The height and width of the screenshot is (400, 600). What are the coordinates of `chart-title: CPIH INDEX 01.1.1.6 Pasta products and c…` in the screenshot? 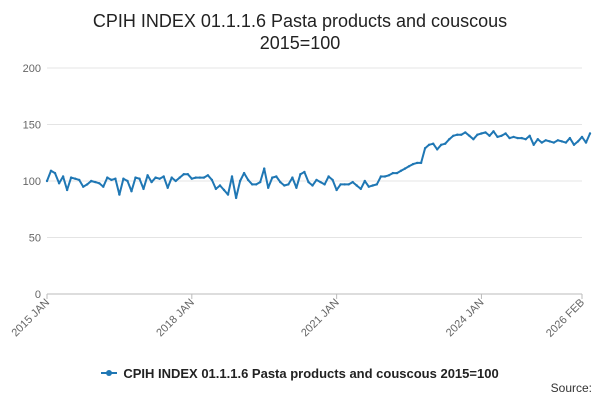 It's located at (300, 32).